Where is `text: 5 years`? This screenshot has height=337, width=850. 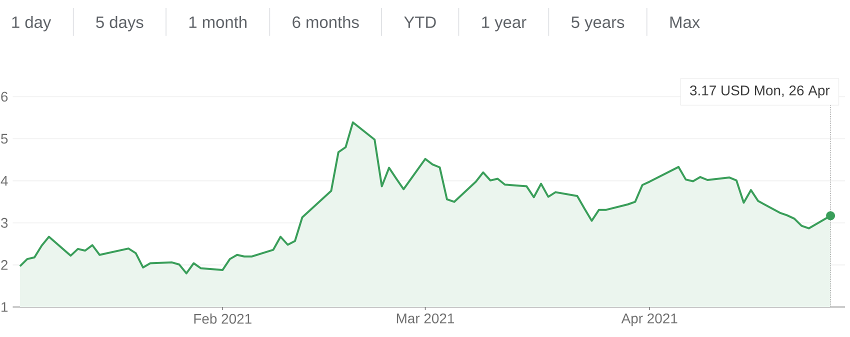 text: 5 years is located at coordinates (597, 24).